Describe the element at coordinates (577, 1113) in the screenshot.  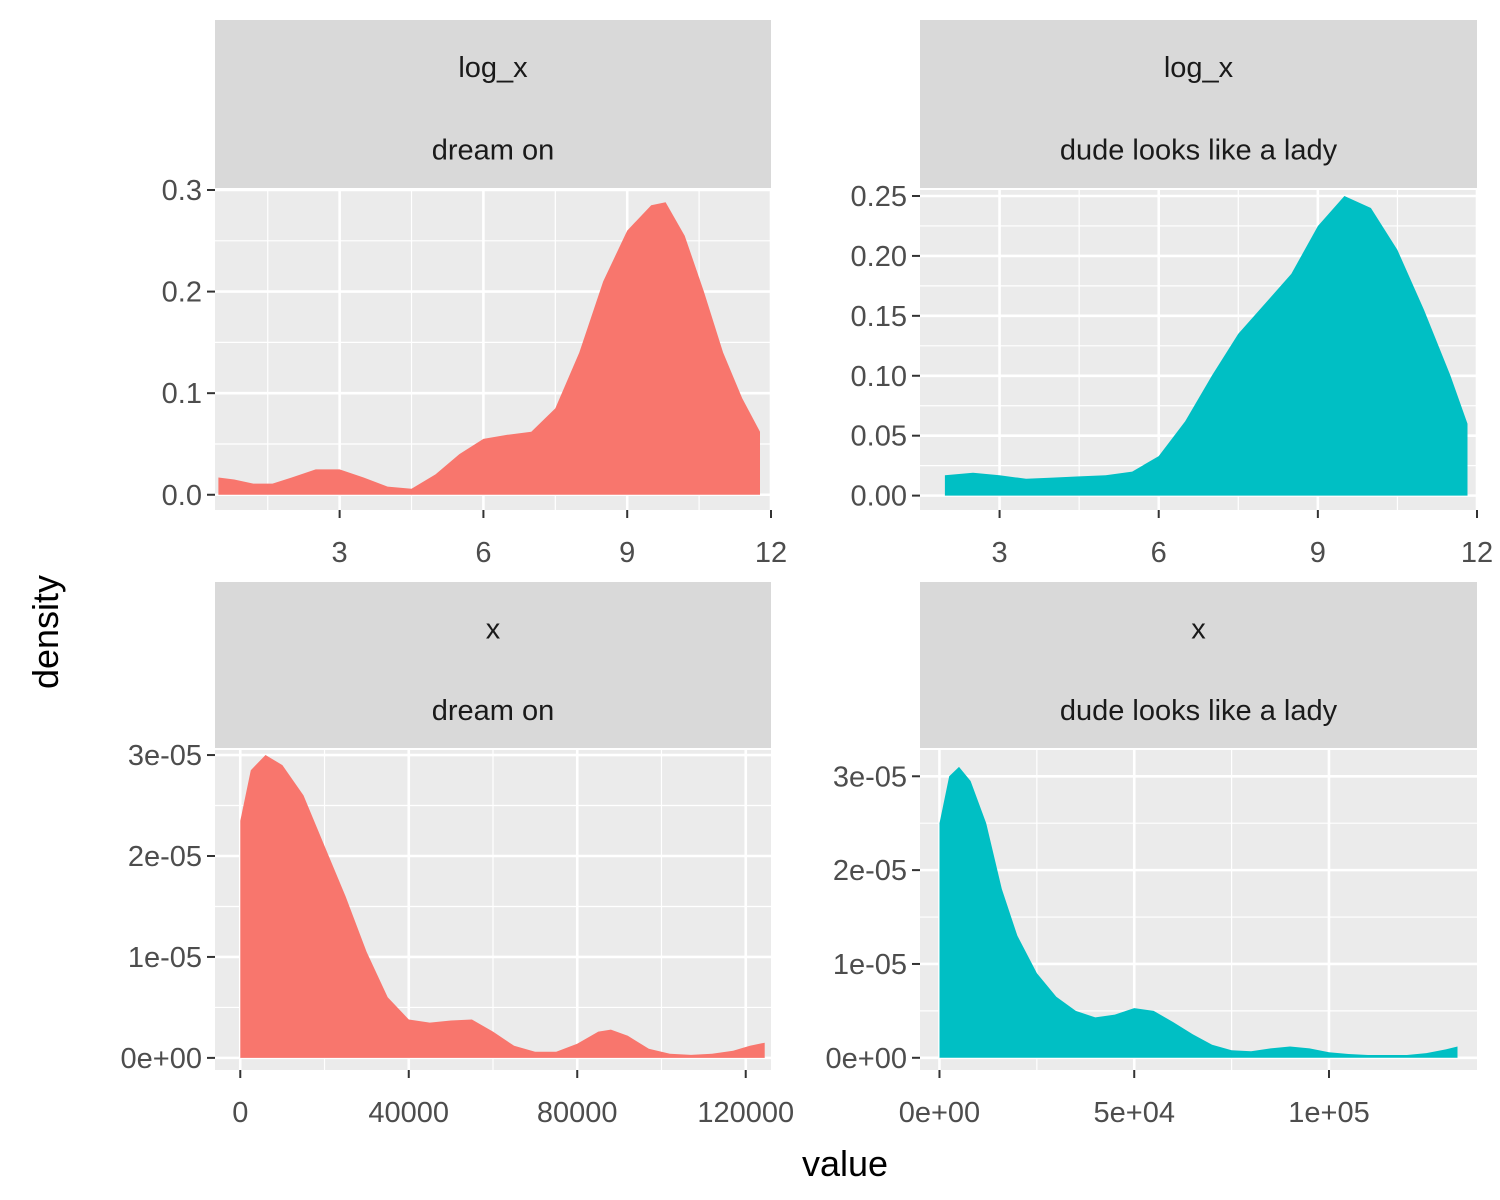
I see `x-tick-label: 80000` at that location.